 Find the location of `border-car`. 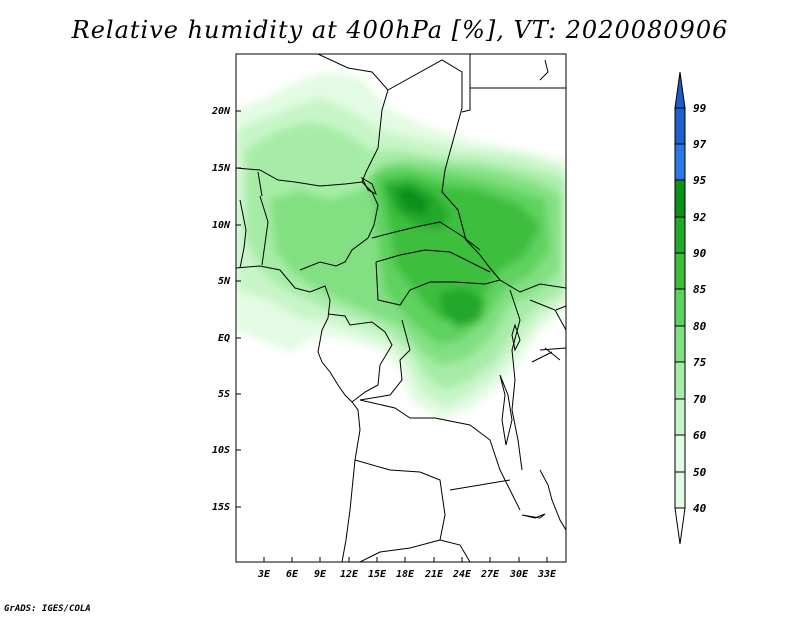

border-car is located at coordinates (436, 263).